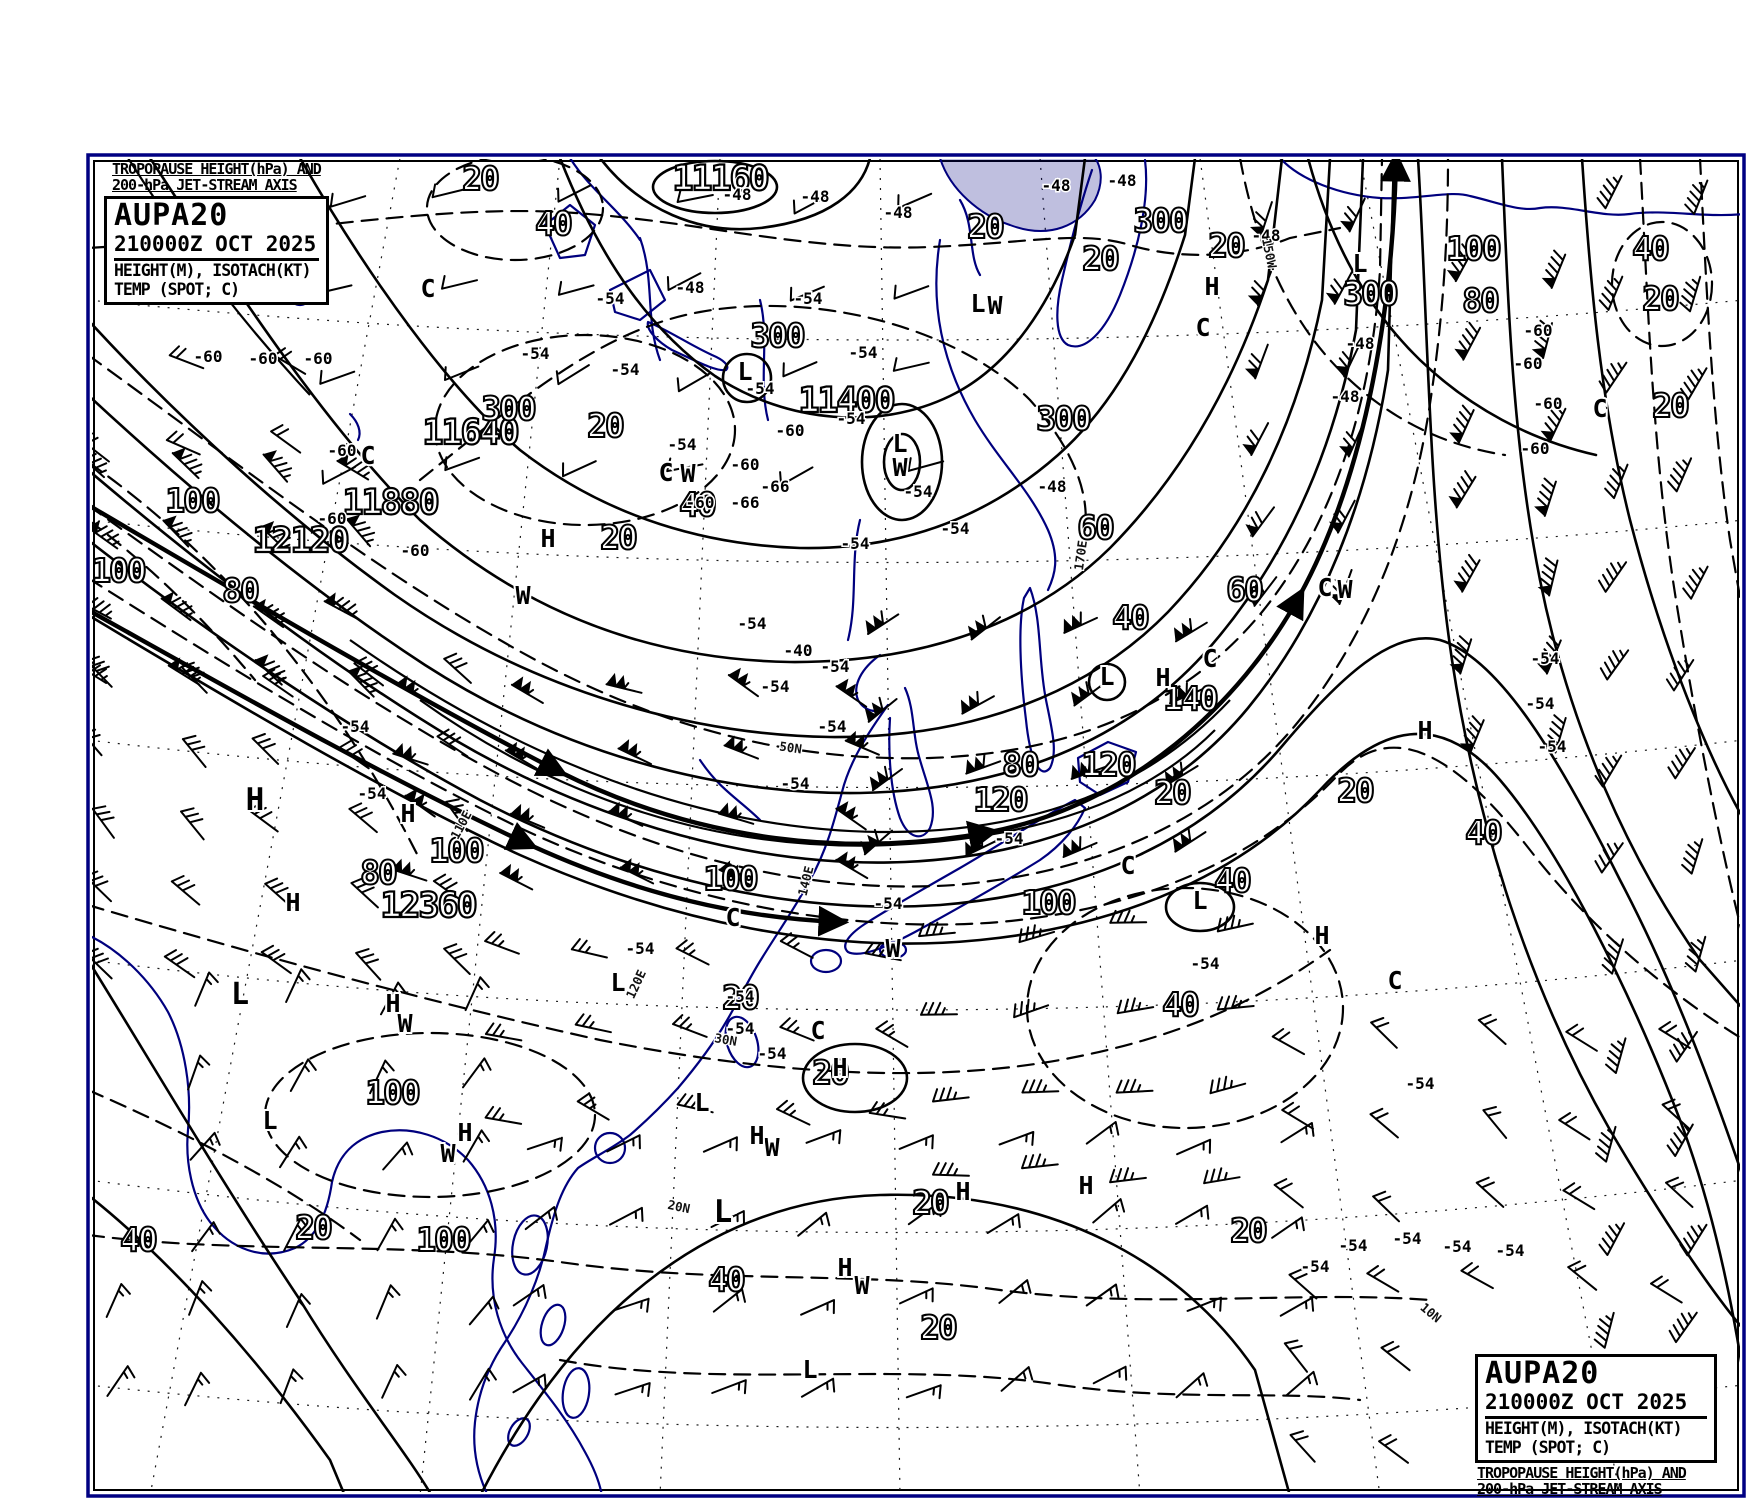  Describe the element at coordinates (725, 1039) in the screenshot. I see `svg-text: 30N` at that location.